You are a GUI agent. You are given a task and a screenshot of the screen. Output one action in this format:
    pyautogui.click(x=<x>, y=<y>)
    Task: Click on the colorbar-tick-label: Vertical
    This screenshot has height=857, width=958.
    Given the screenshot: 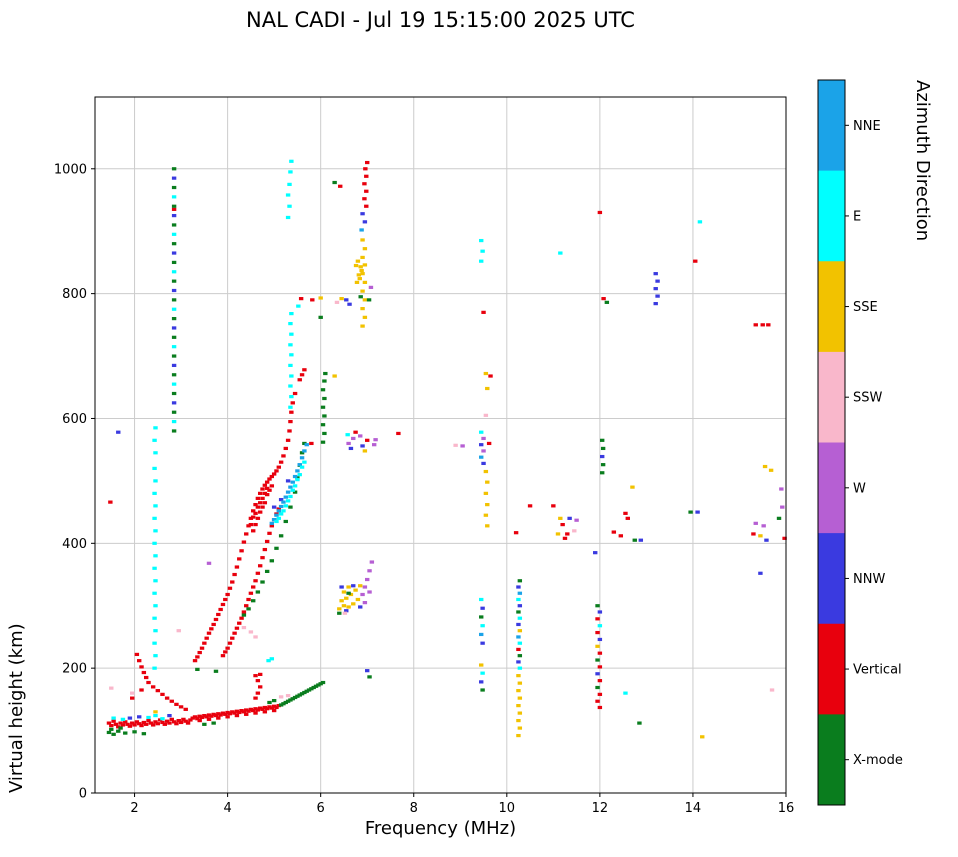 What is the action you would take?
    pyautogui.click(x=877, y=670)
    